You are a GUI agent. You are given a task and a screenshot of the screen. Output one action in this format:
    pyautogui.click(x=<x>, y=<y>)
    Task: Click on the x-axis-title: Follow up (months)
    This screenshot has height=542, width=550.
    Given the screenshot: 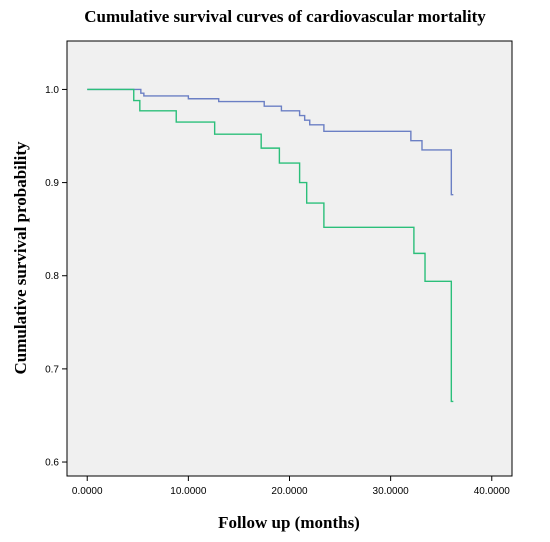 What is the action you would take?
    pyautogui.click(x=289, y=522)
    